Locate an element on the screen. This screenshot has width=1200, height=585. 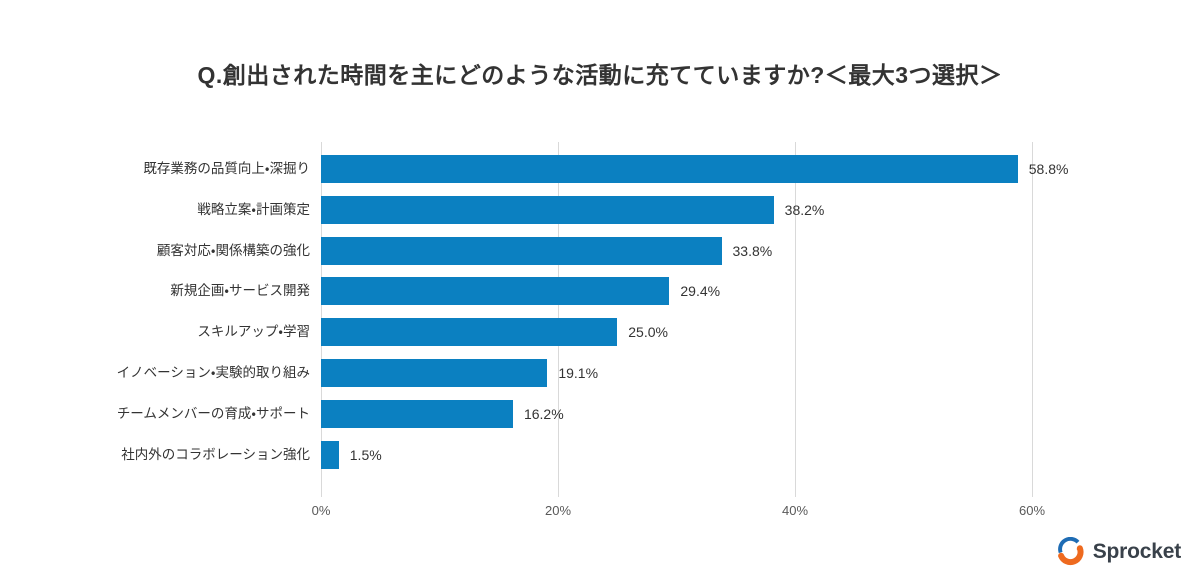
value-label: 29.4% is located at coordinates (700, 291).